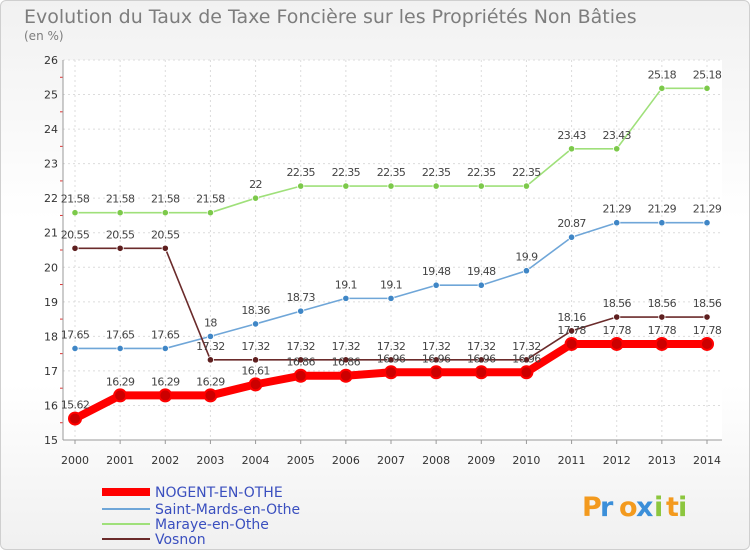 The image size is (750, 550). I want to click on x-tick-label: 2003, so click(210, 460).